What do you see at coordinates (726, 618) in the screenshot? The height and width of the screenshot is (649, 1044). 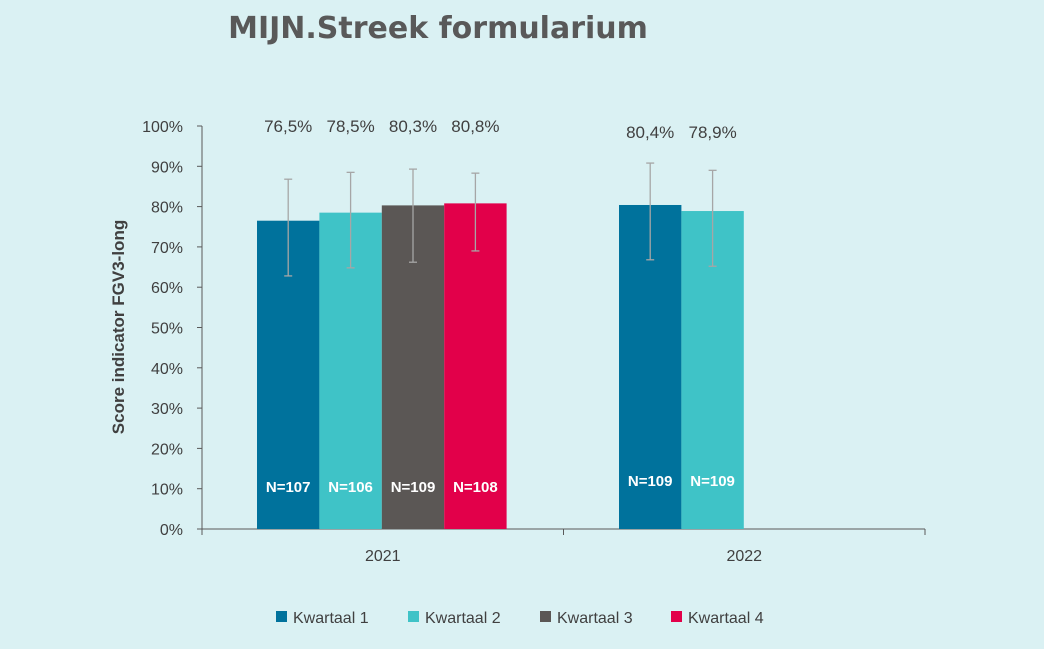 I see `legend-label: Kwartaal 4` at bounding box center [726, 618].